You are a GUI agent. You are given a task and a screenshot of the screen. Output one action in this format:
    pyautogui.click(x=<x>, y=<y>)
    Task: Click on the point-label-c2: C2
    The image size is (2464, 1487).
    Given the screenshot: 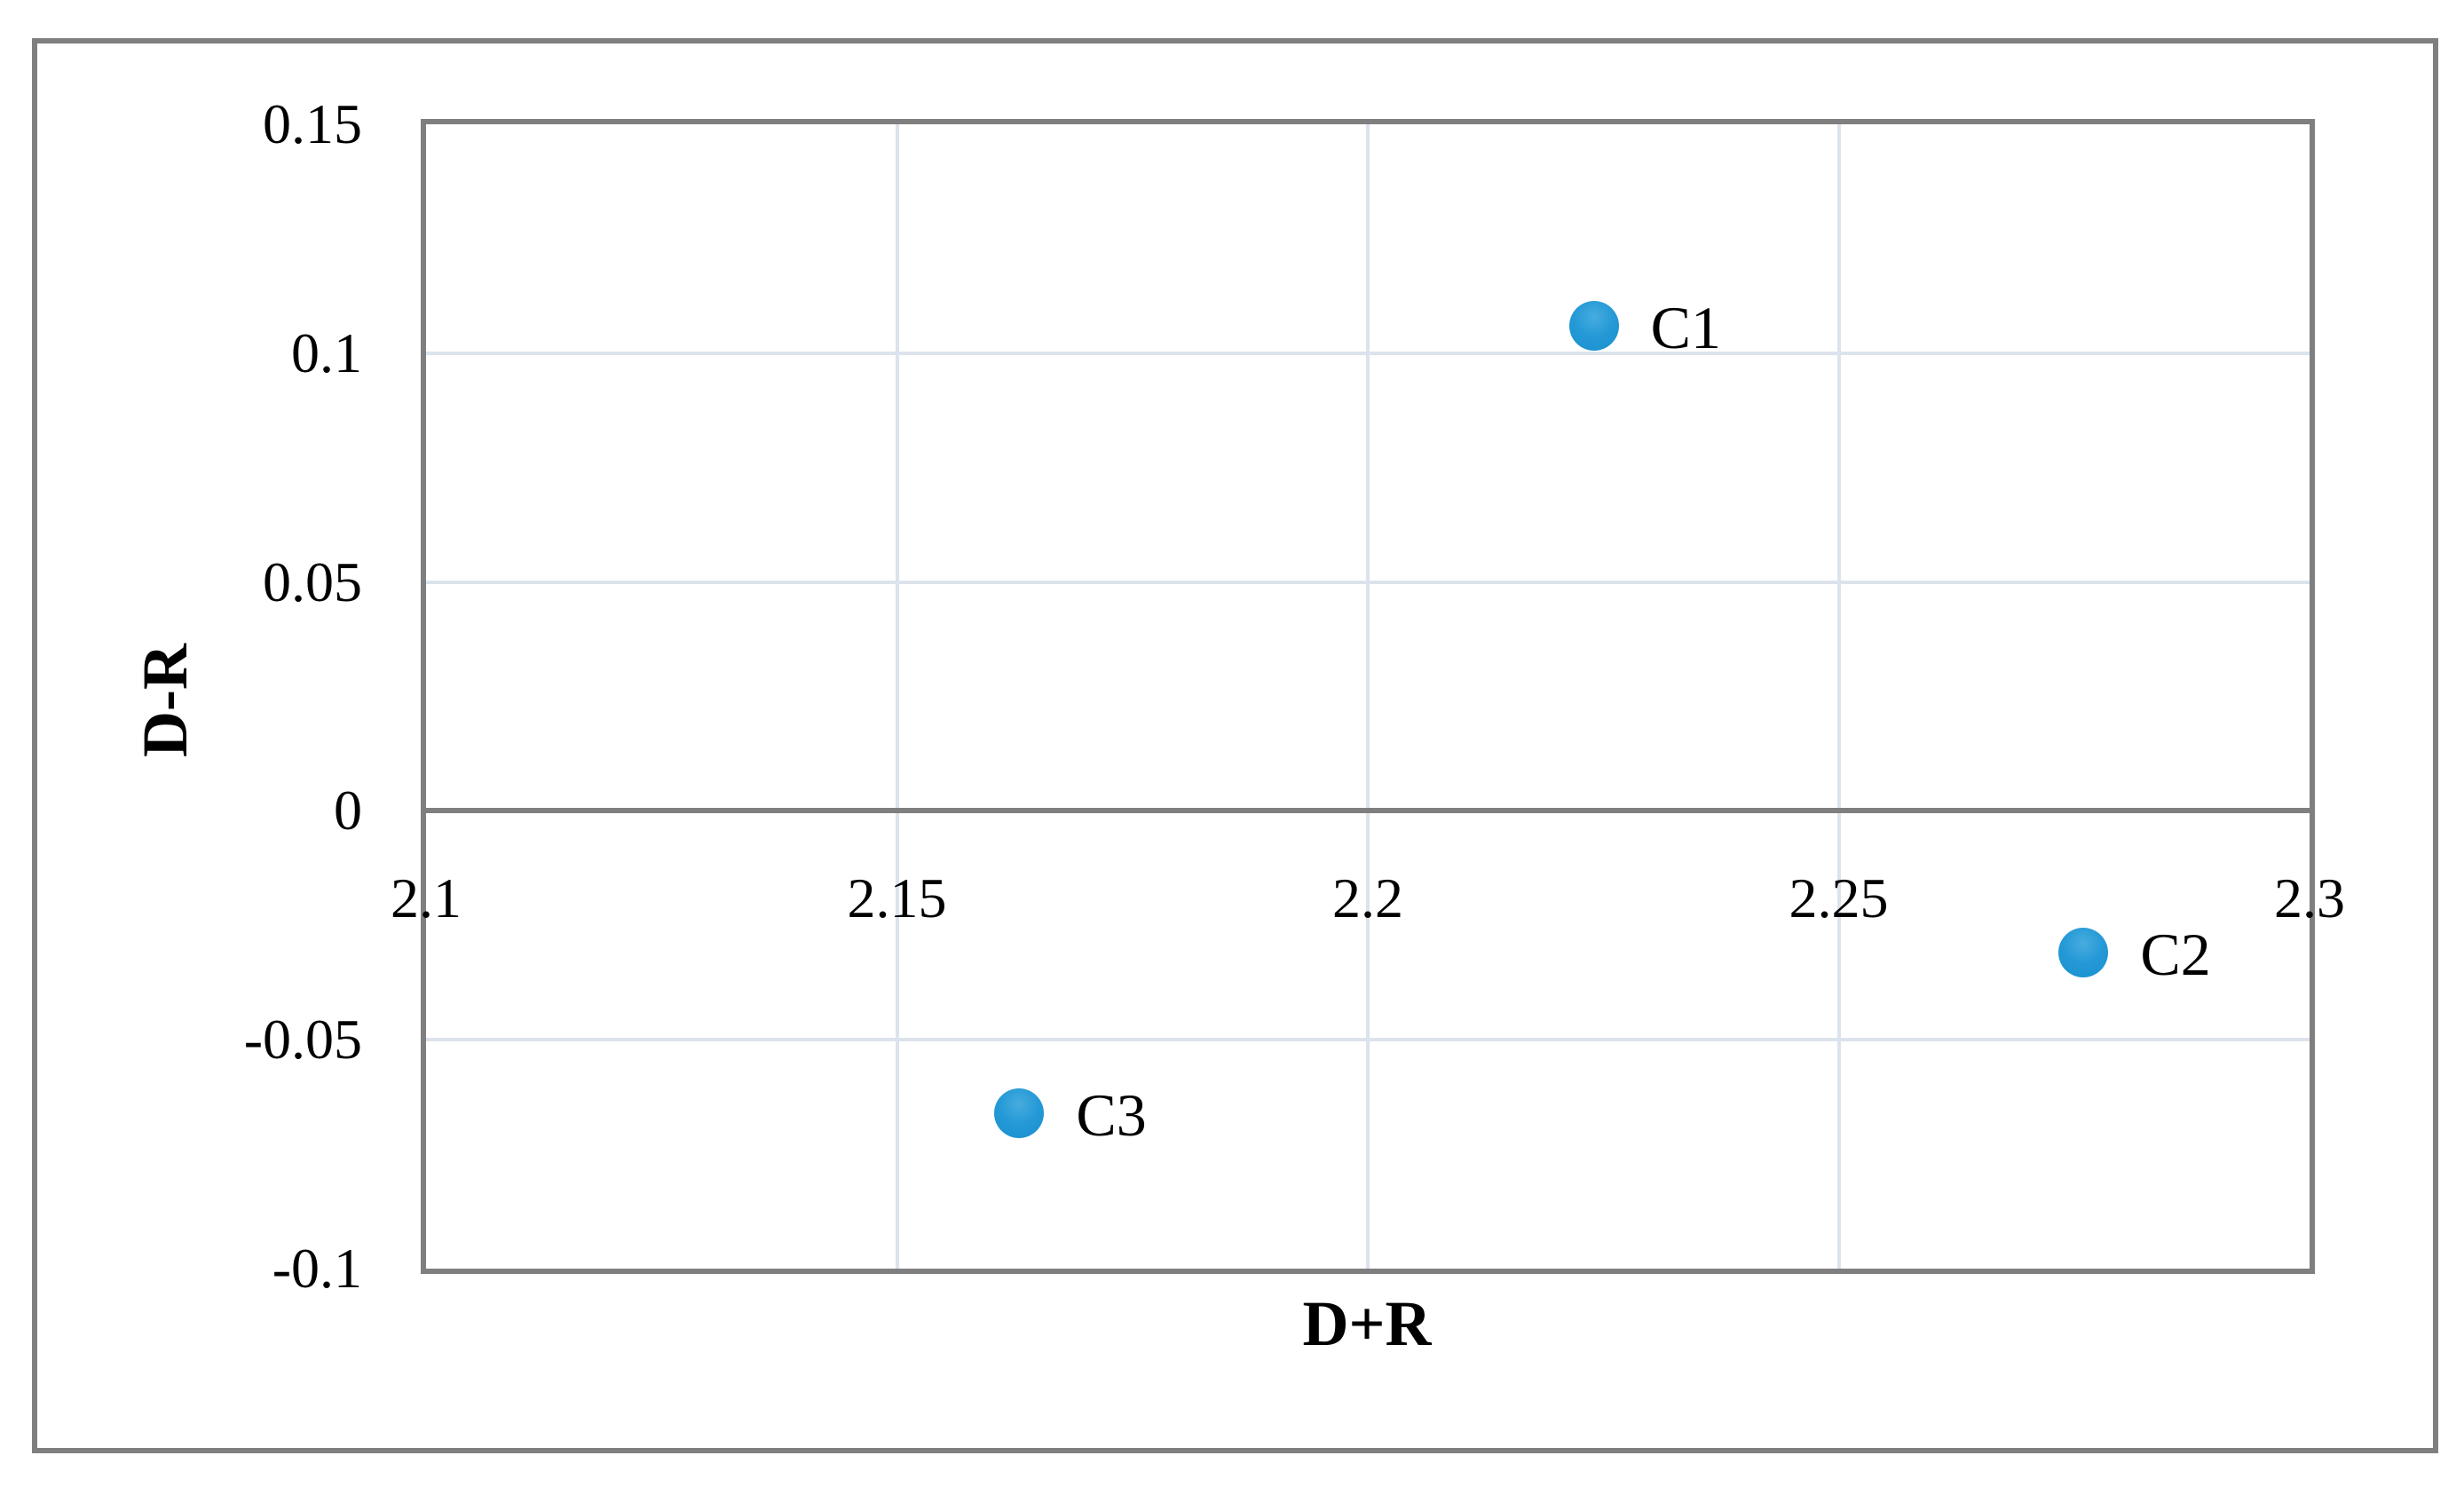 What is the action you would take?
    pyautogui.click(x=2175, y=955)
    